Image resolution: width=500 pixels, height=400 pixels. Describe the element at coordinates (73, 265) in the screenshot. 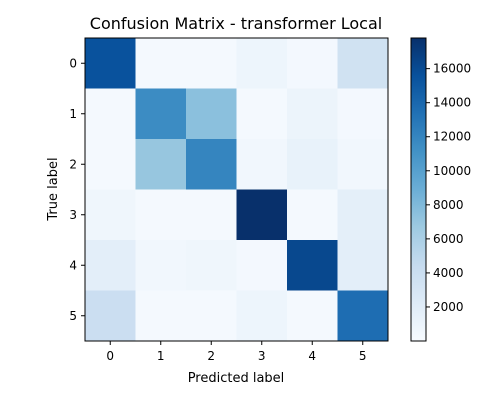

I see `y-tick-label: 4` at that location.